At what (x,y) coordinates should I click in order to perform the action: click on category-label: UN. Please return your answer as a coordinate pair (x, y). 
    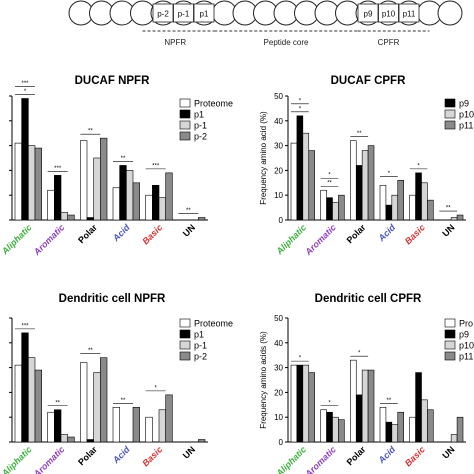
    Looking at the image, I should click on (189, 230).